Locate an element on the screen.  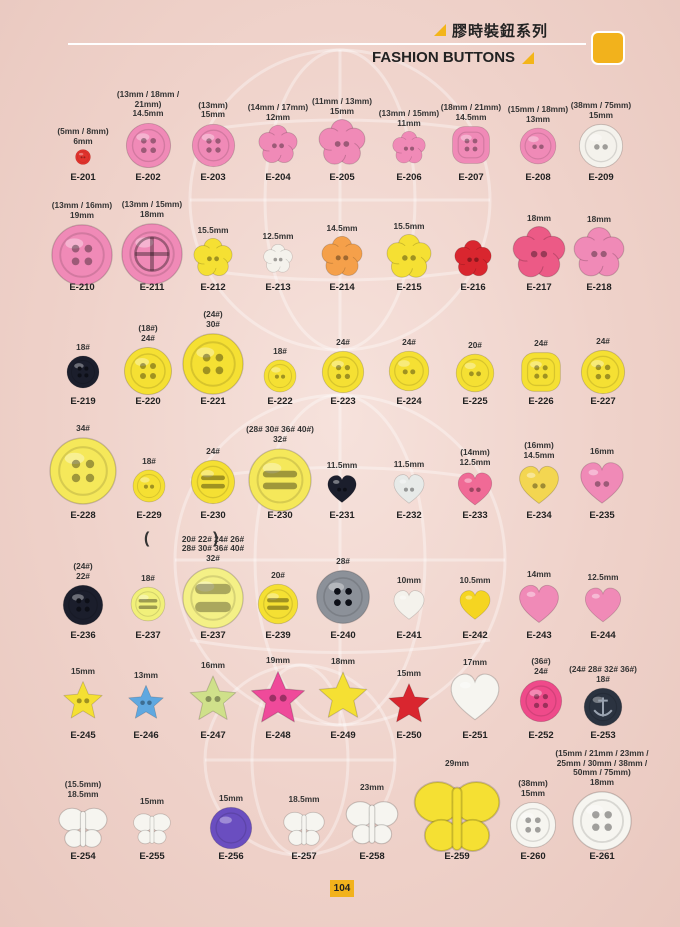
product-code: E-219 is located at coordinates (83, 401).